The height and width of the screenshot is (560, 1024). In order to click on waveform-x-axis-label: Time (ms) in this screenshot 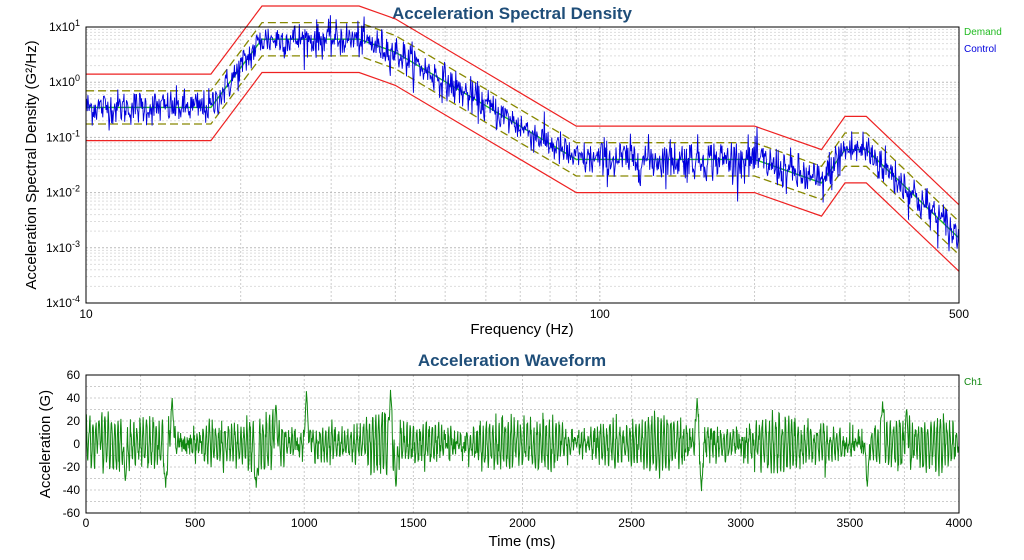, I will do `click(522, 541)`.